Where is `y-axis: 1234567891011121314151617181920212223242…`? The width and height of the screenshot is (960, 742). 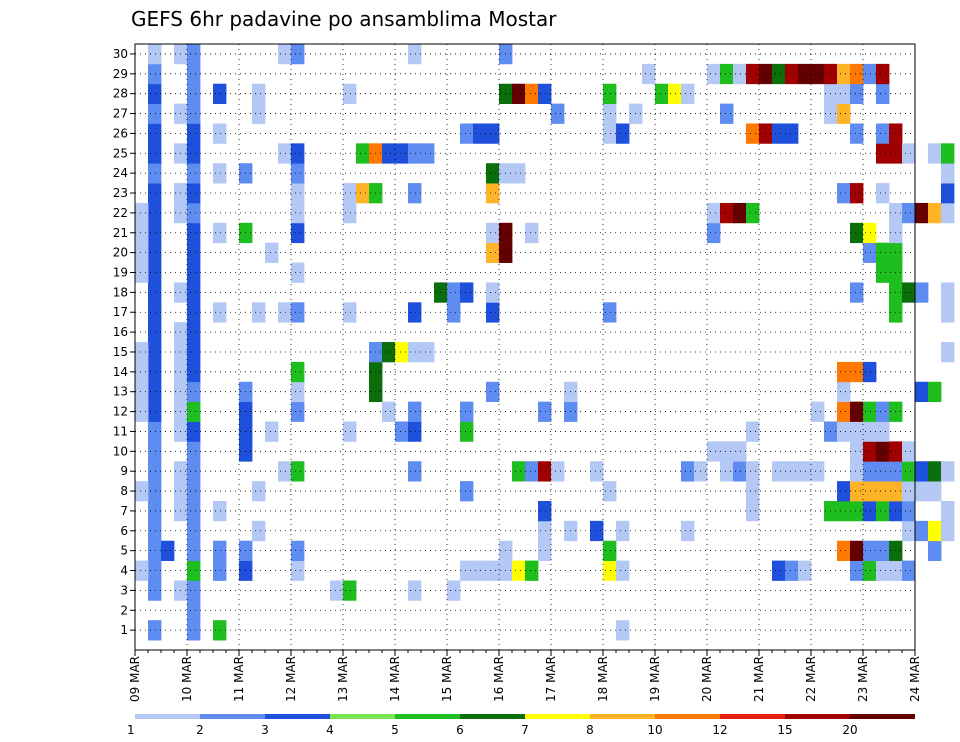 y-axis: 1234567891011121314151617181920212223242… is located at coordinates (124, 342).